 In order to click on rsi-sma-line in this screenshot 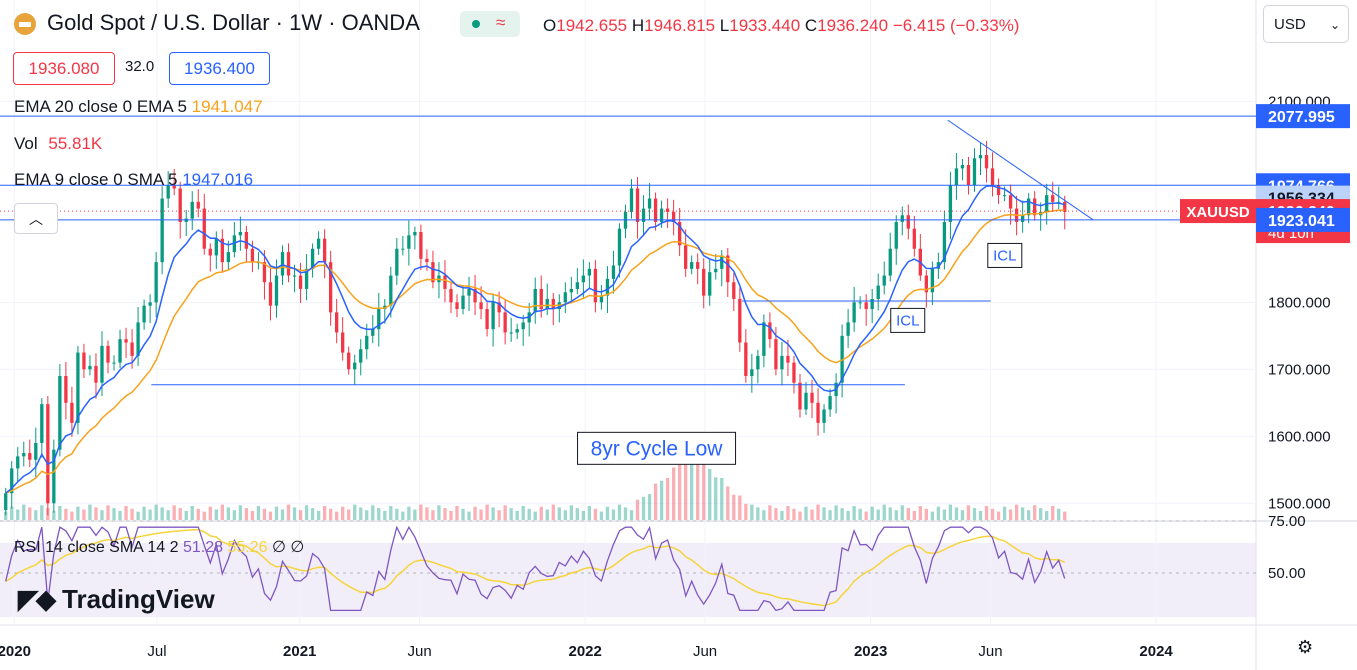, I will do `click(535, 567)`.